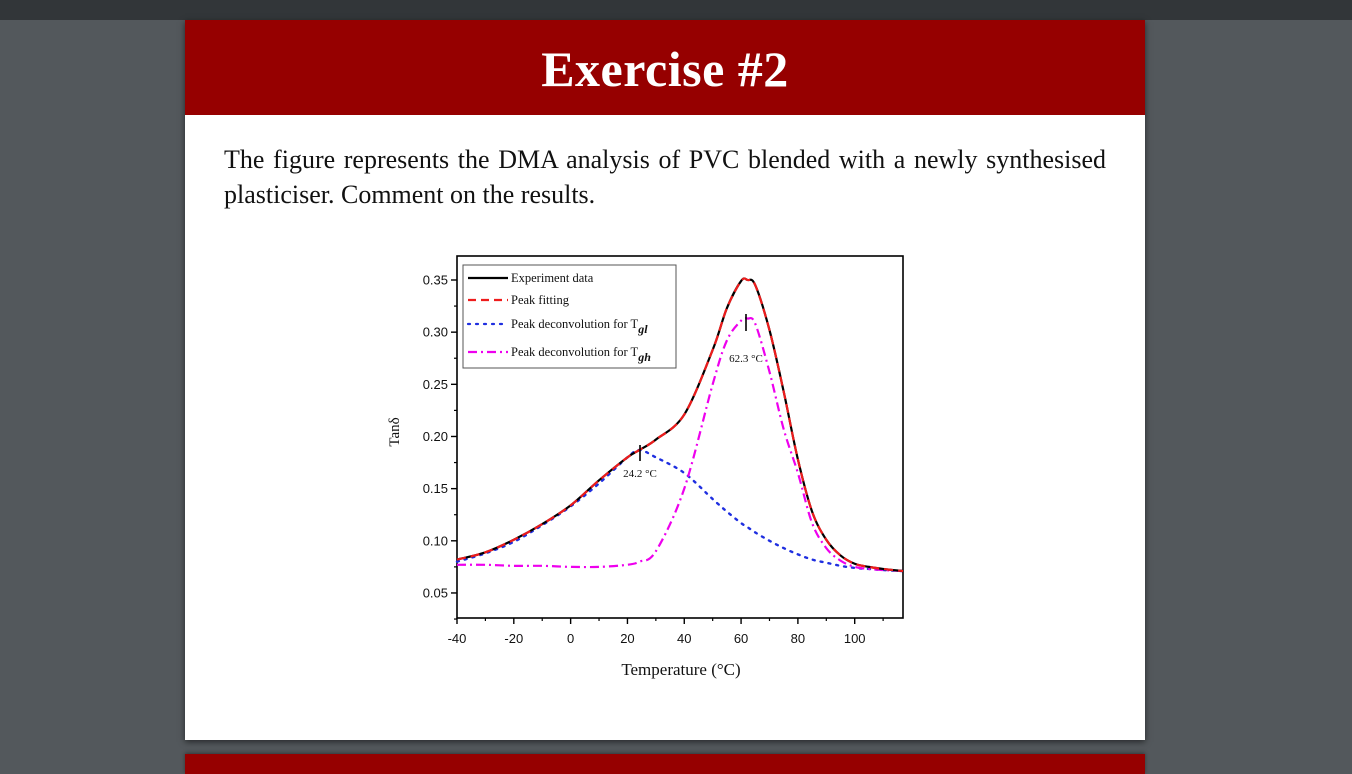 The image size is (1352, 774). What do you see at coordinates (666, 632) in the screenshot?
I see `x-axis: -40 -20 0 20 40 60 80 100` at bounding box center [666, 632].